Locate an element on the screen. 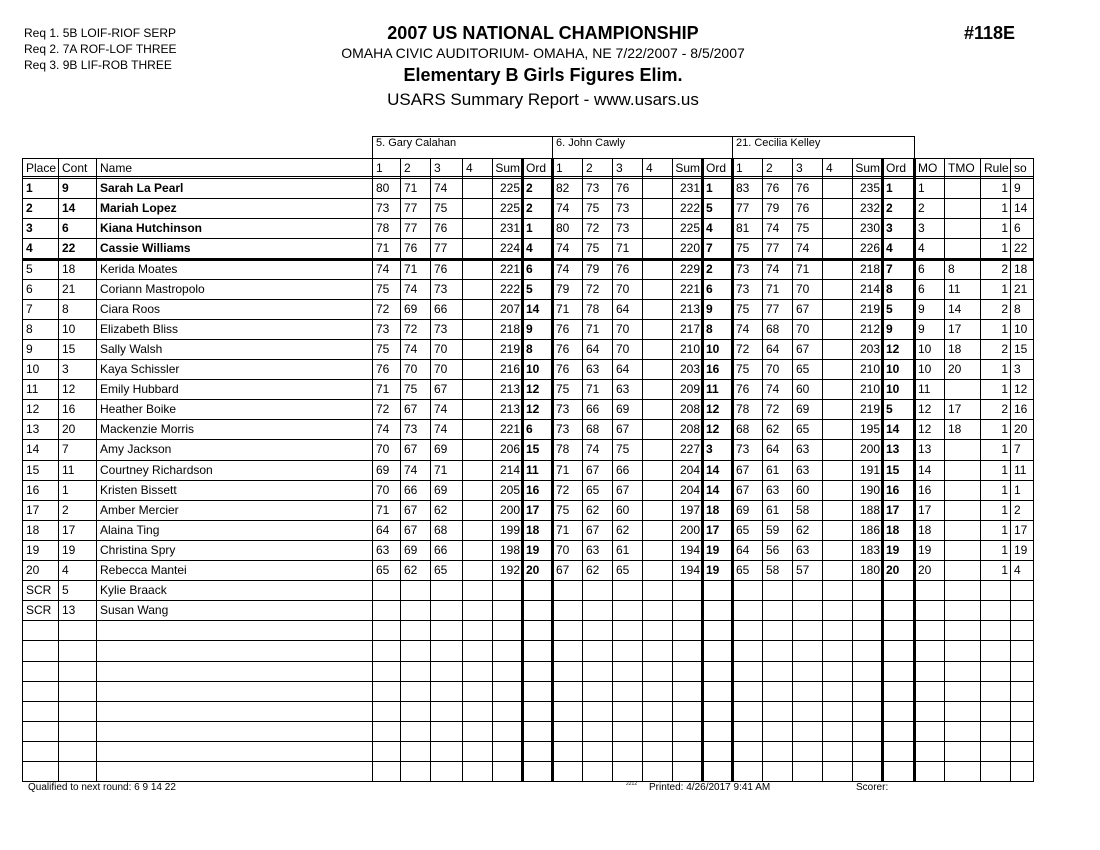 The image size is (1100, 850). skater-name-cell: Kiana Hutchinson is located at coordinates (151, 228).